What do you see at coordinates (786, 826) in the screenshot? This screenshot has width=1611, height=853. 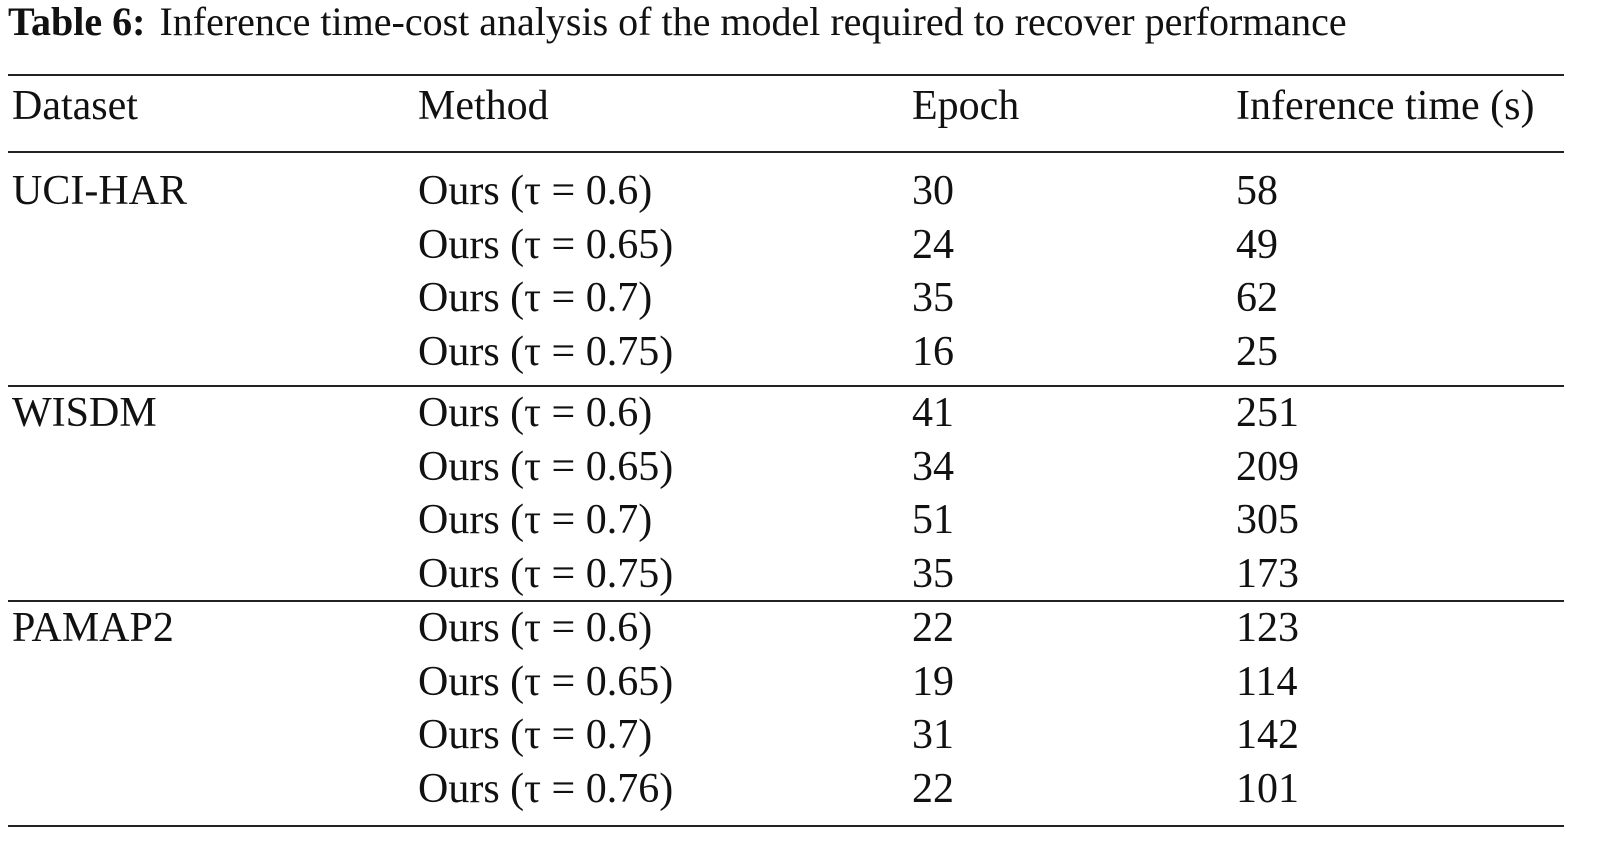 I see `bottom-rule` at bounding box center [786, 826].